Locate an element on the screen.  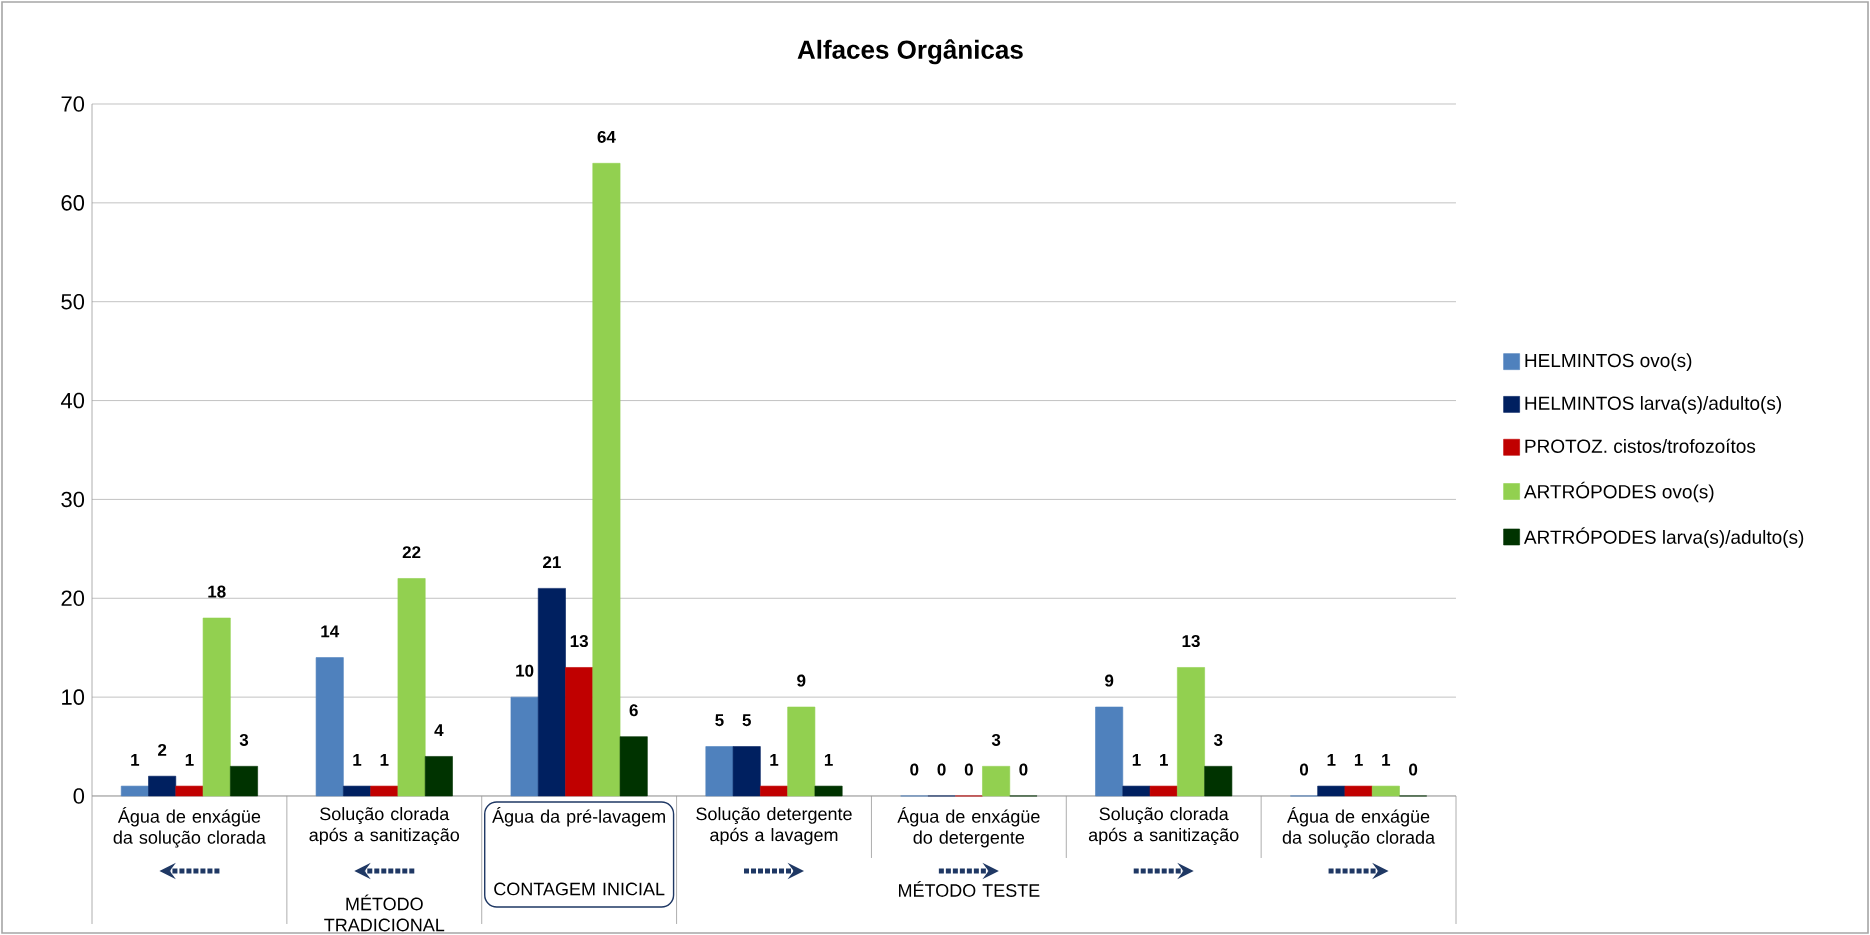
data-label: 14 is located at coordinates (330, 631).